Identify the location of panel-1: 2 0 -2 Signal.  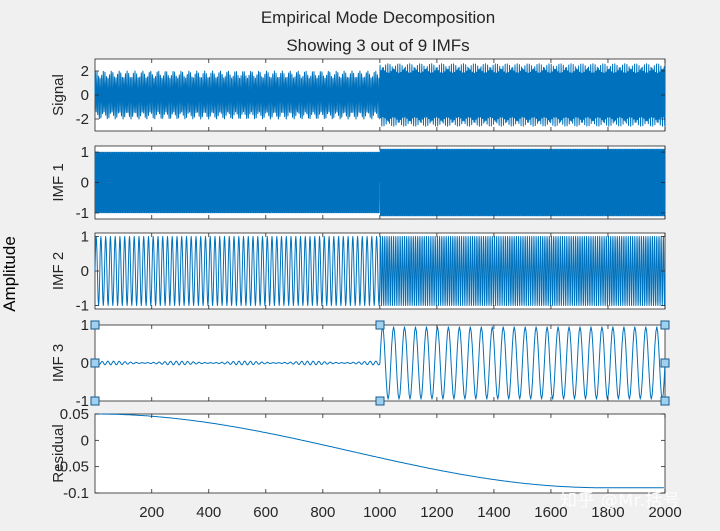
(358, 95).